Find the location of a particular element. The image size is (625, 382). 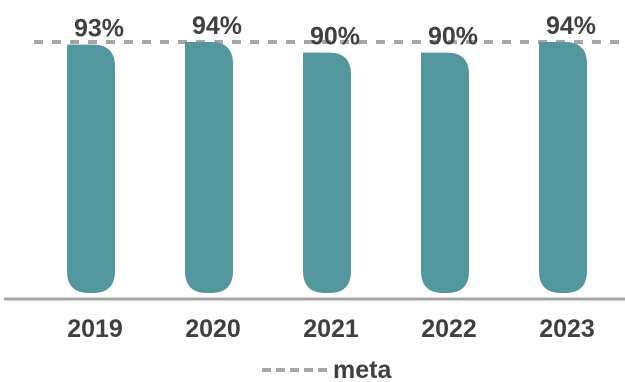

bar-labels-group: 93% 94% 90% 90% 94% is located at coordinates (335, 31).